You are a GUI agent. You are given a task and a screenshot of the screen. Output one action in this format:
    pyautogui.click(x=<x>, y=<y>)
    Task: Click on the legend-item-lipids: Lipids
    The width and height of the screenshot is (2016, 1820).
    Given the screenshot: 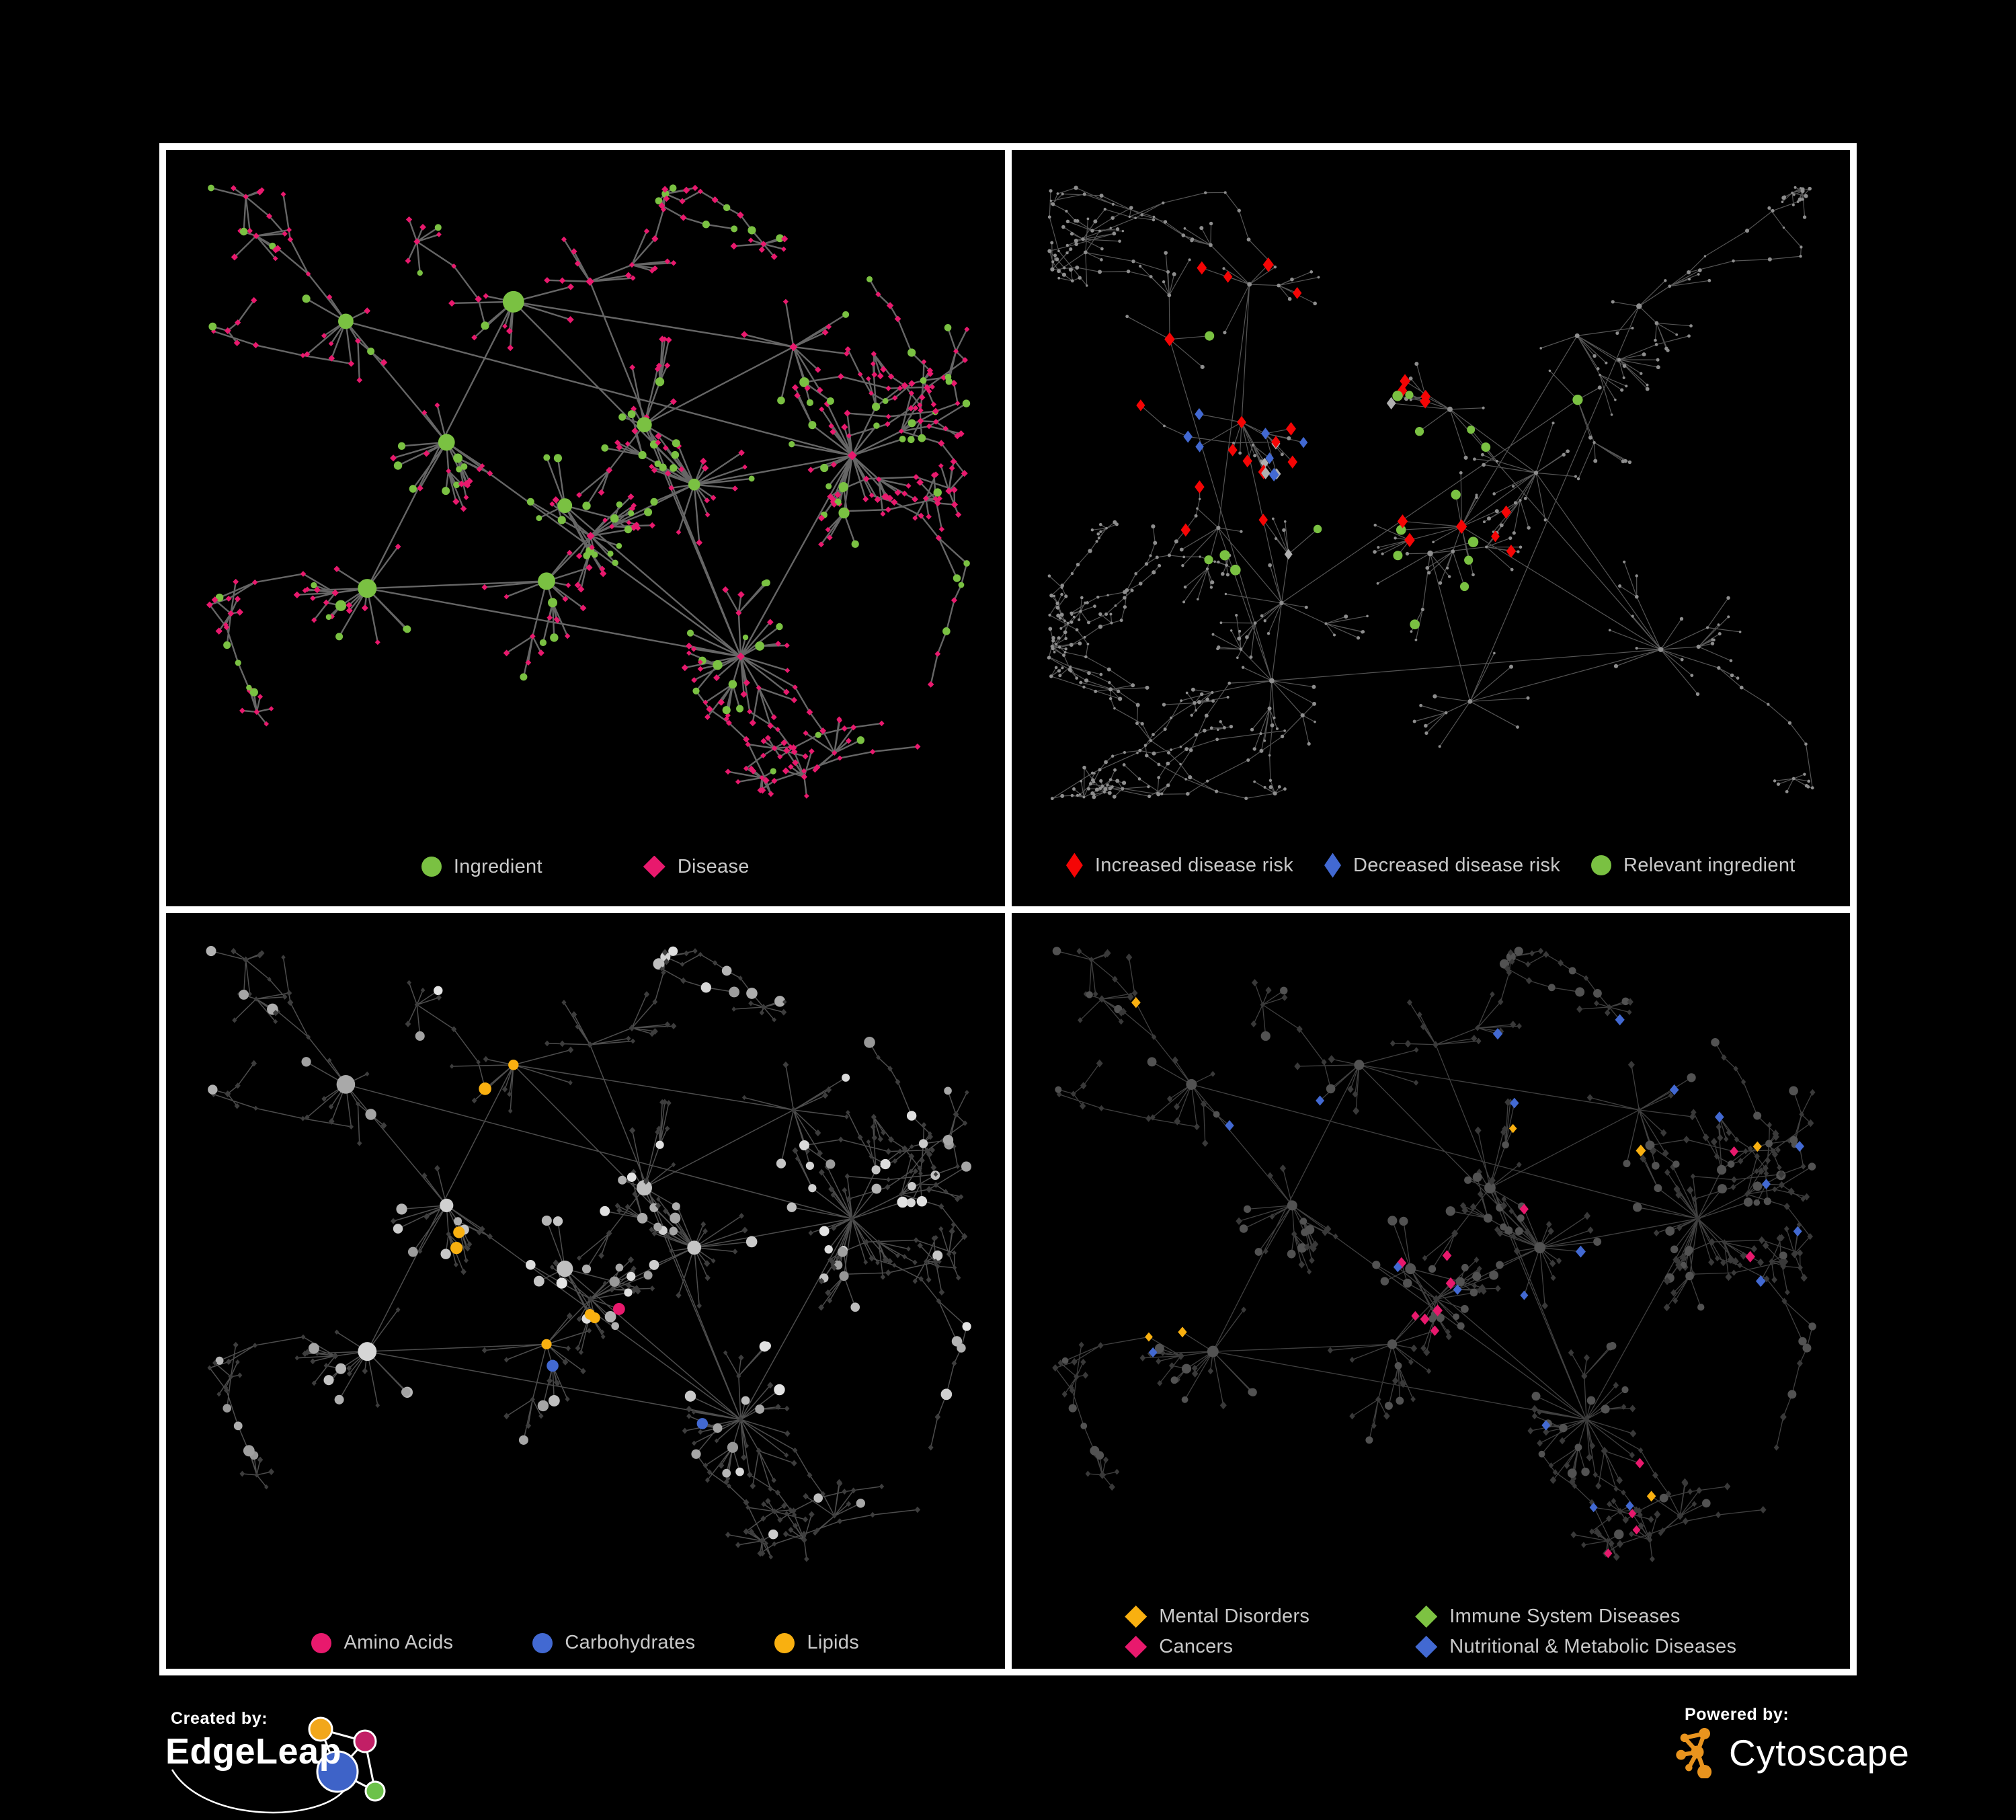 What is the action you would take?
    pyautogui.click(x=816, y=1643)
    